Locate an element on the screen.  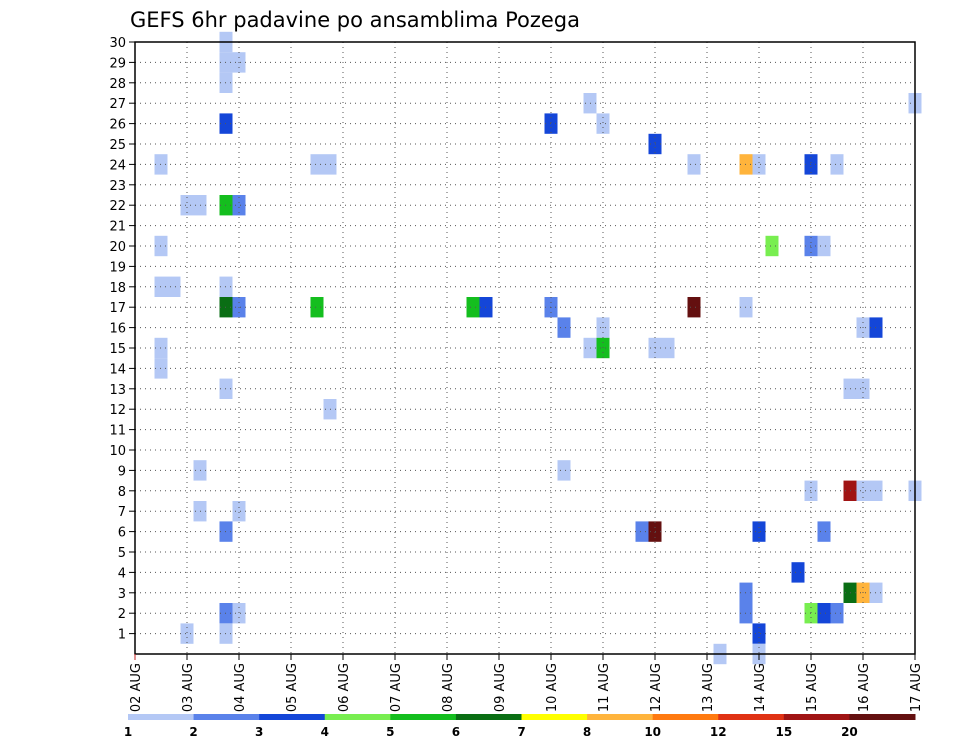
colorbar-label: 4 is located at coordinates (325, 732).